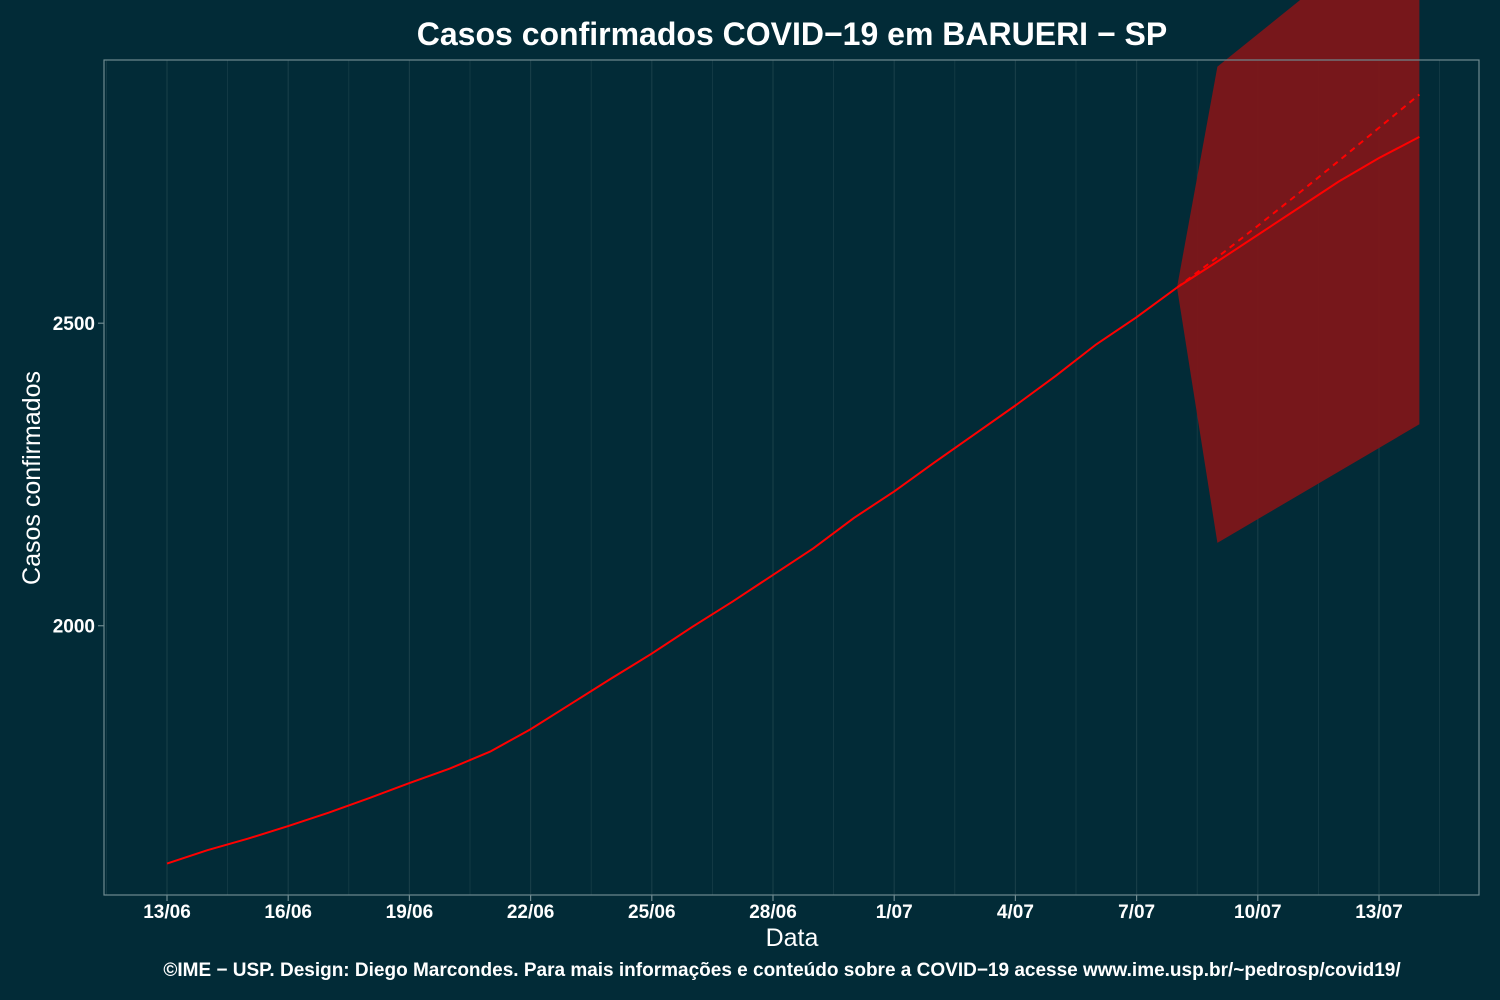 The image size is (1500, 1000). Describe the element at coordinates (410, 912) in the screenshot. I see `x-tick-label: 19/06` at that location.